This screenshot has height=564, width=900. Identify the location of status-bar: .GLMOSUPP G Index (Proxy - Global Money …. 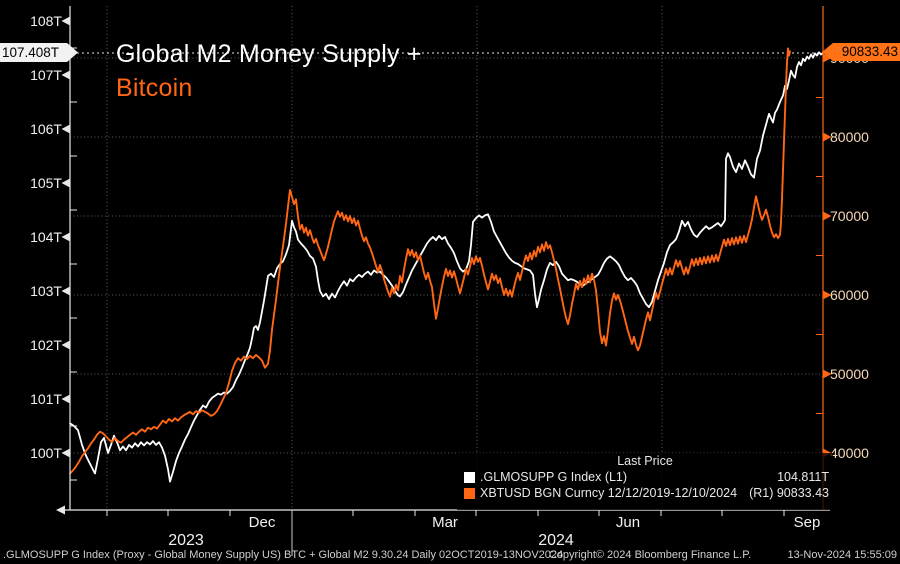
(450, 556).